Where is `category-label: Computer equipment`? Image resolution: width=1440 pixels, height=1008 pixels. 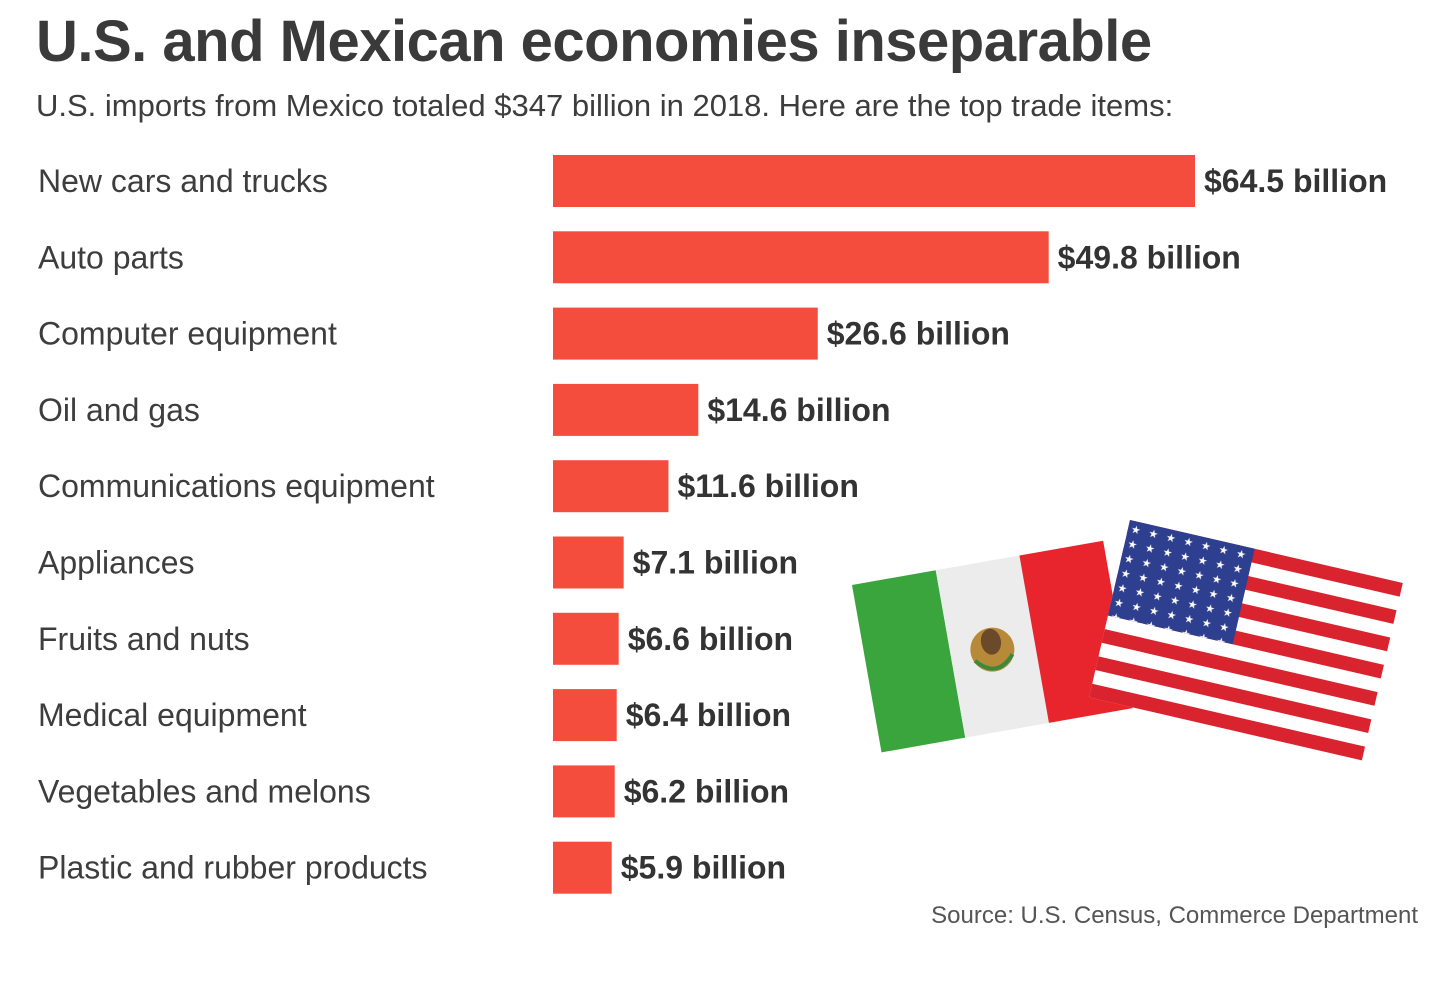
category-label: Computer equipment is located at coordinates (187, 334).